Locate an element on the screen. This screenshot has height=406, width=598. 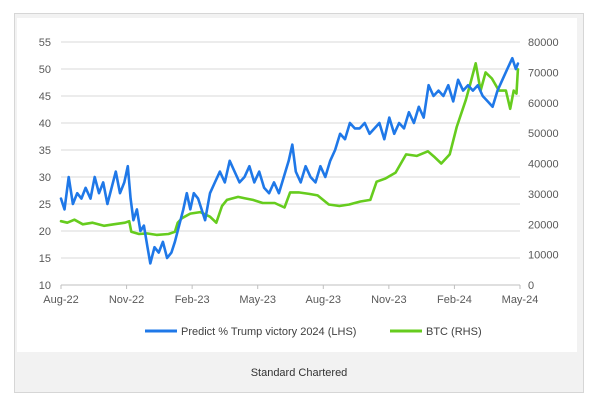
y-left-tick-label: 25 is located at coordinates (45, 205).